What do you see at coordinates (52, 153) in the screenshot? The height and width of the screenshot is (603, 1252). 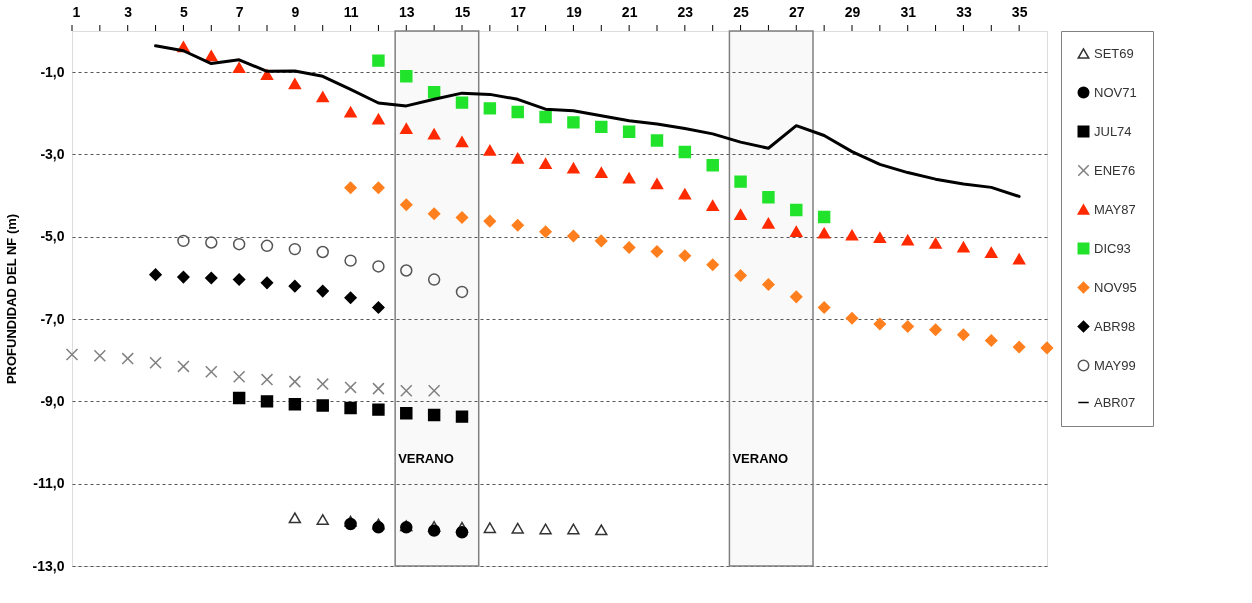 I see `y-tick-label: -3,0` at bounding box center [52, 153].